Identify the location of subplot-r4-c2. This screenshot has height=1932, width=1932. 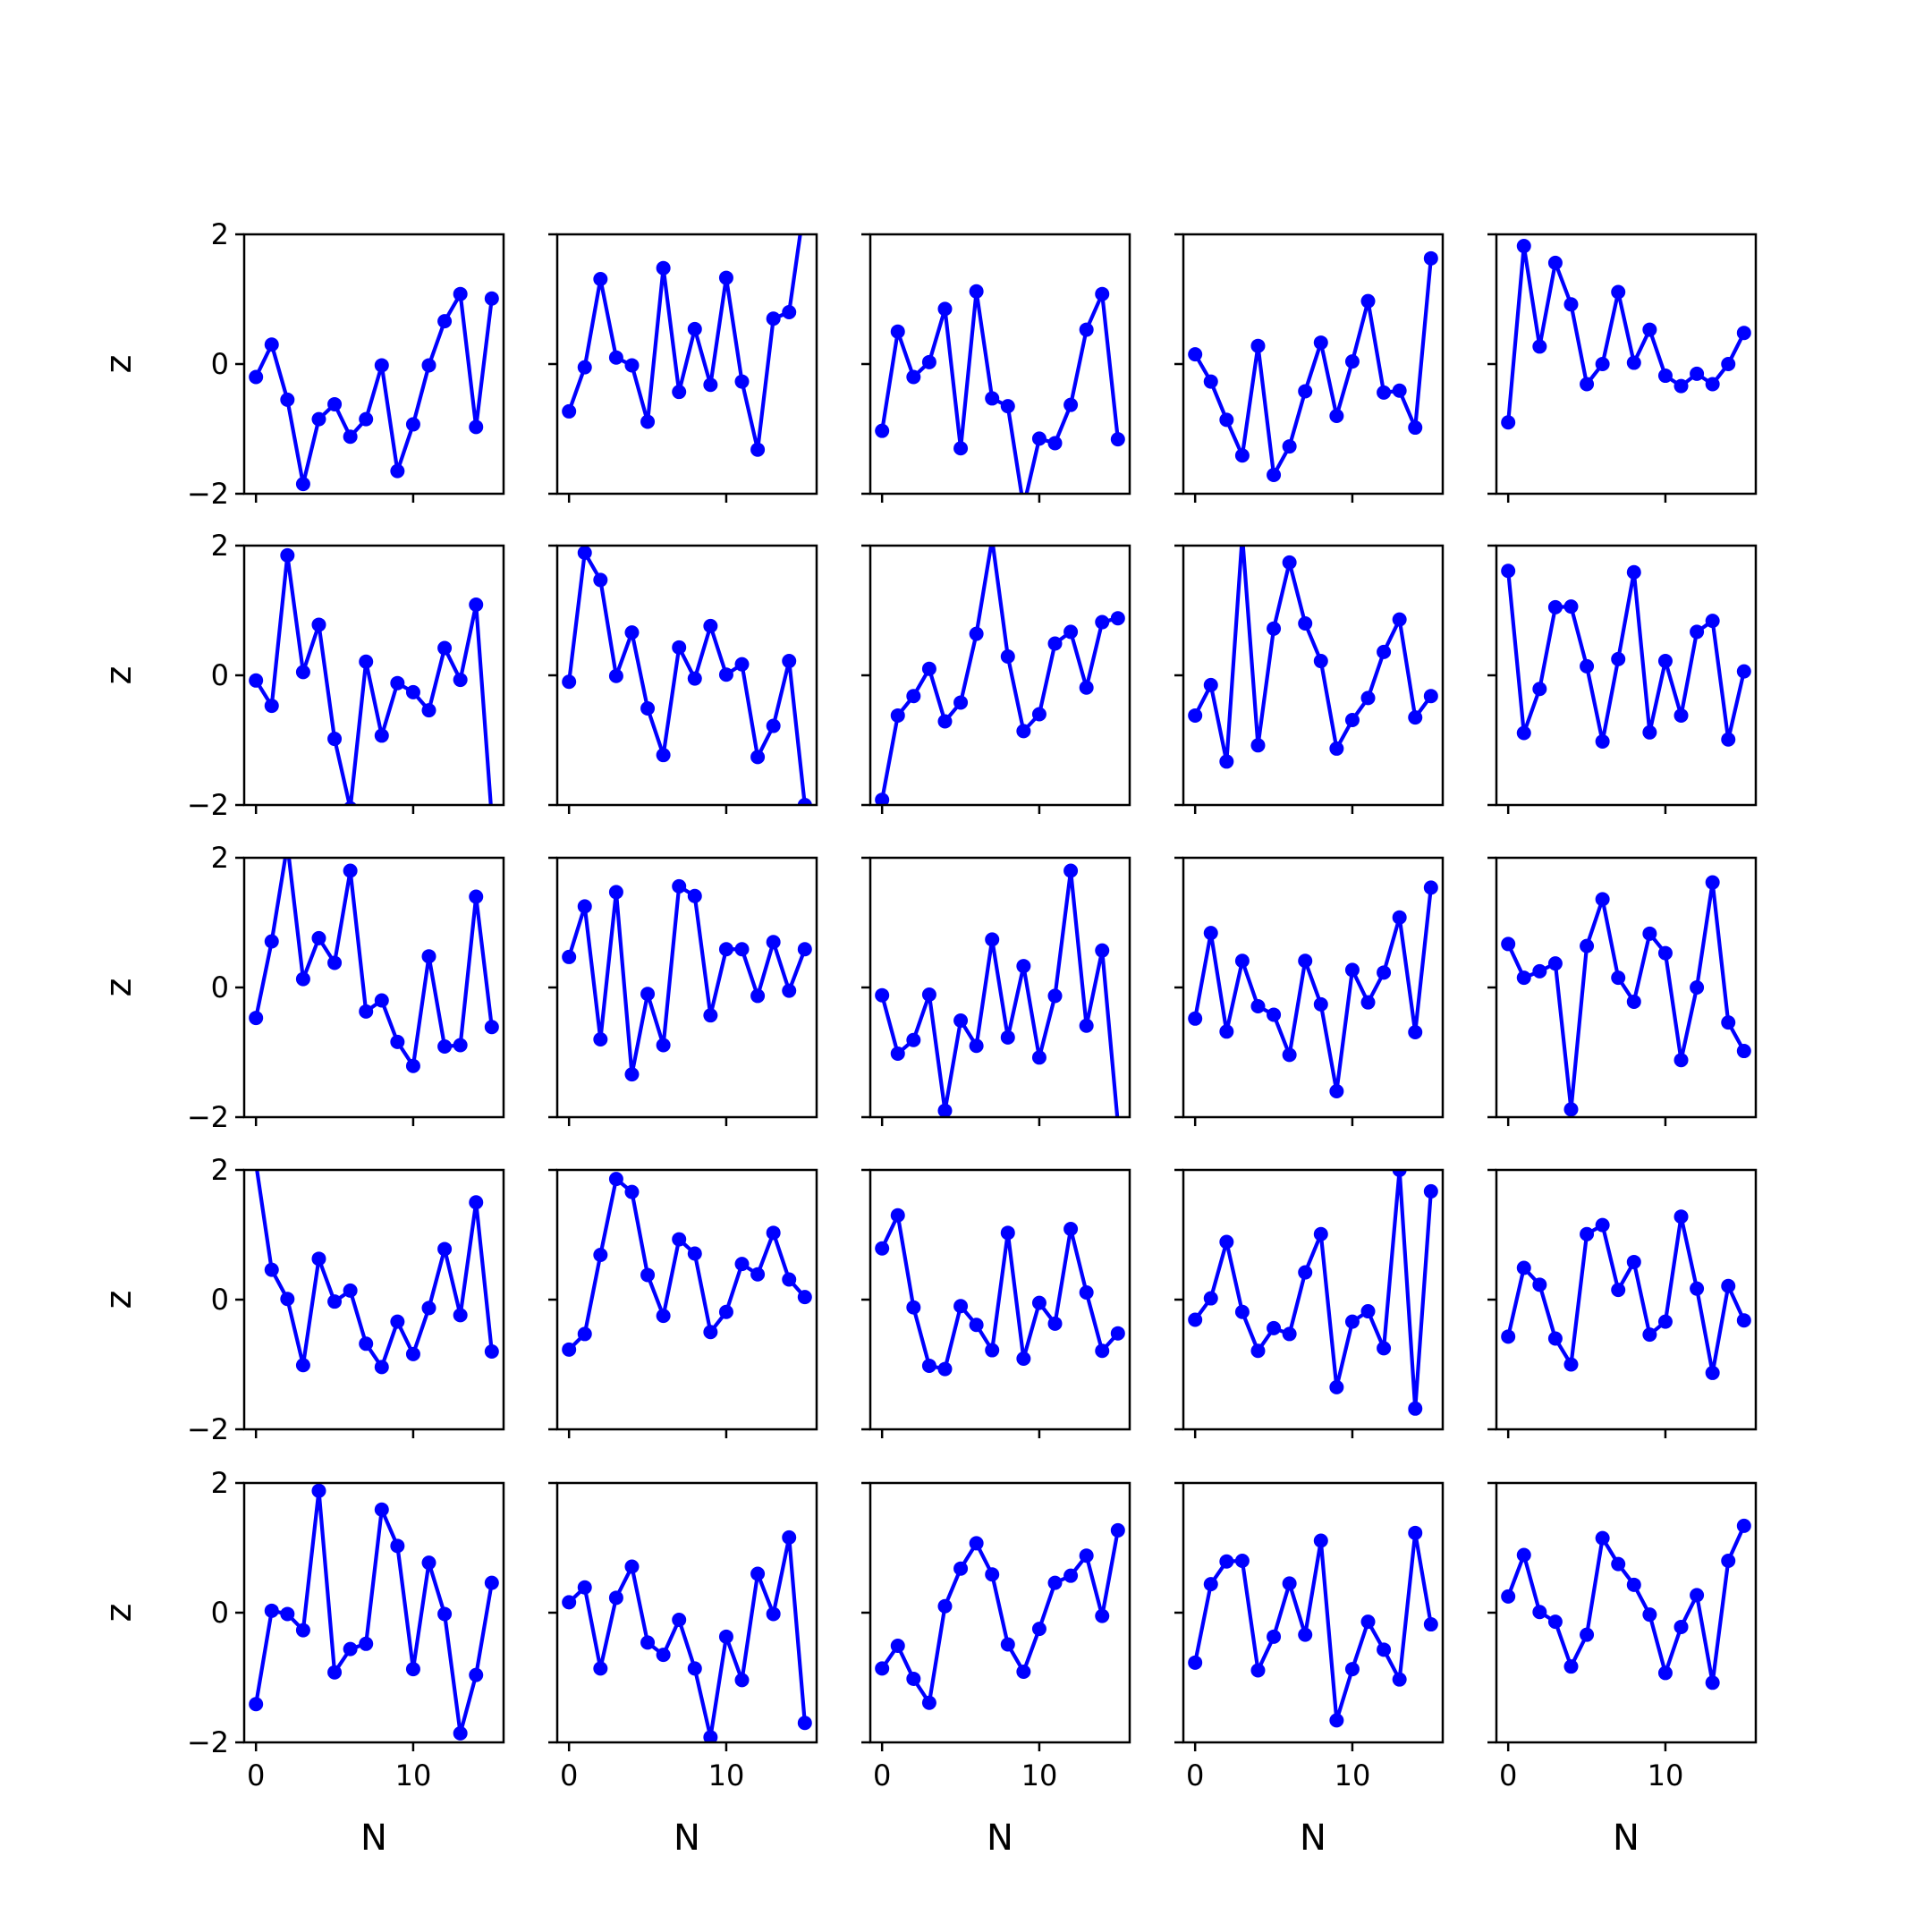
(683, 1303).